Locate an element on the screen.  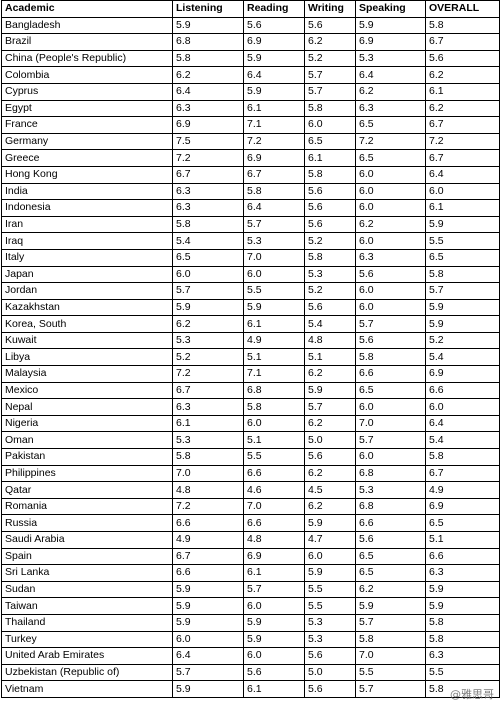
writing-cell: 6.0 is located at coordinates (330, 556).